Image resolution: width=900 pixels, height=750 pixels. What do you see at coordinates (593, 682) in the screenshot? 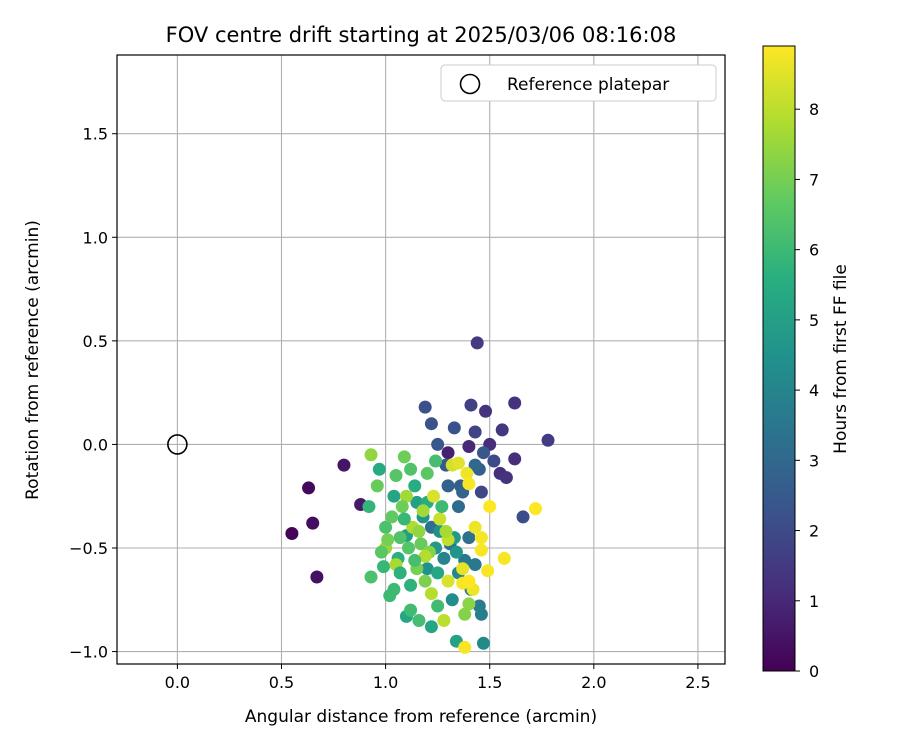
I see `x-tick-label: 2.0` at bounding box center [593, 682].